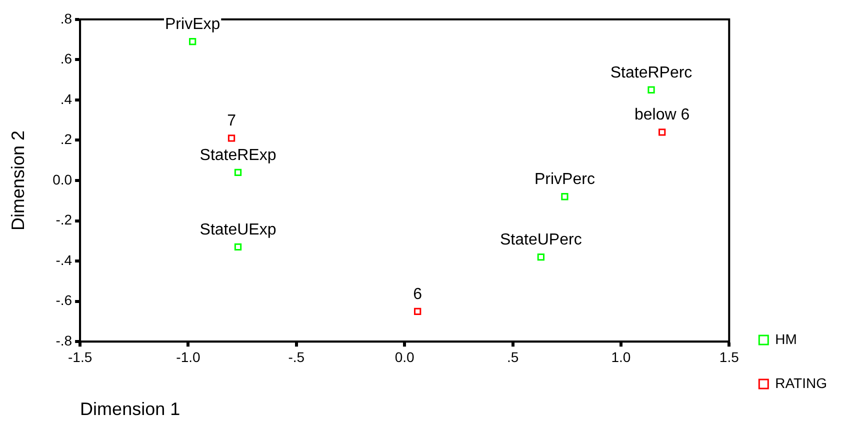  What do you see at coordinates (417, 294) in the screenshot?
I see `annotation: 6` at bounding box center [417, 294].